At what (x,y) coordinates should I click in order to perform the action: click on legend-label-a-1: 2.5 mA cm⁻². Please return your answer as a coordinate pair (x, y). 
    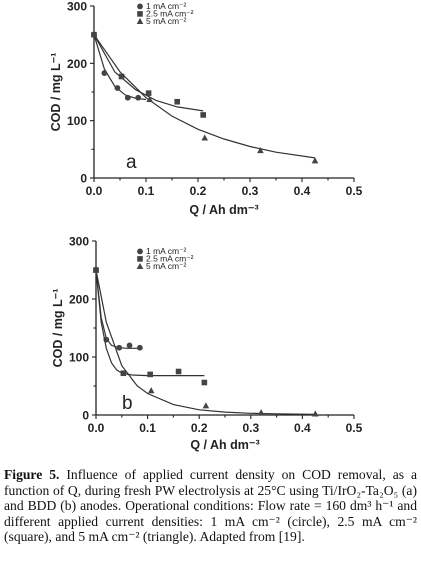
    Looking at the image, I should click on (170, 14).